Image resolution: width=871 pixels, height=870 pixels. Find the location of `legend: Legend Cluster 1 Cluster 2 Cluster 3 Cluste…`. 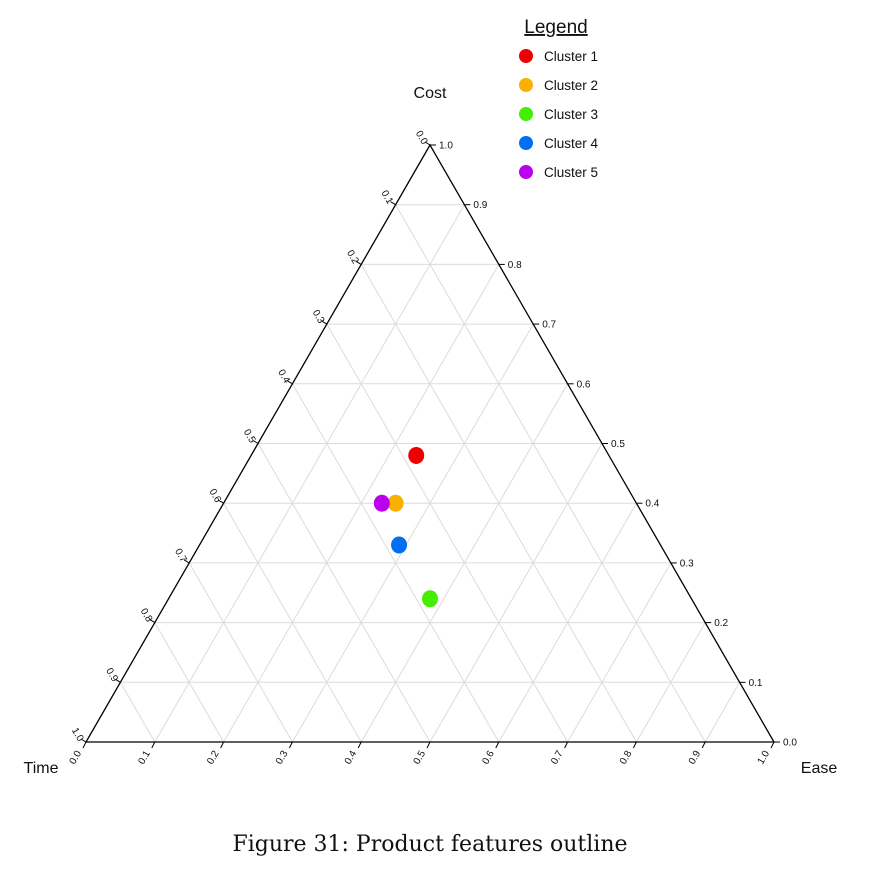

legend: Legend Cluster 1 Cluster 2 Cluster 3 Cluste… is located at coordinates (559, 98).